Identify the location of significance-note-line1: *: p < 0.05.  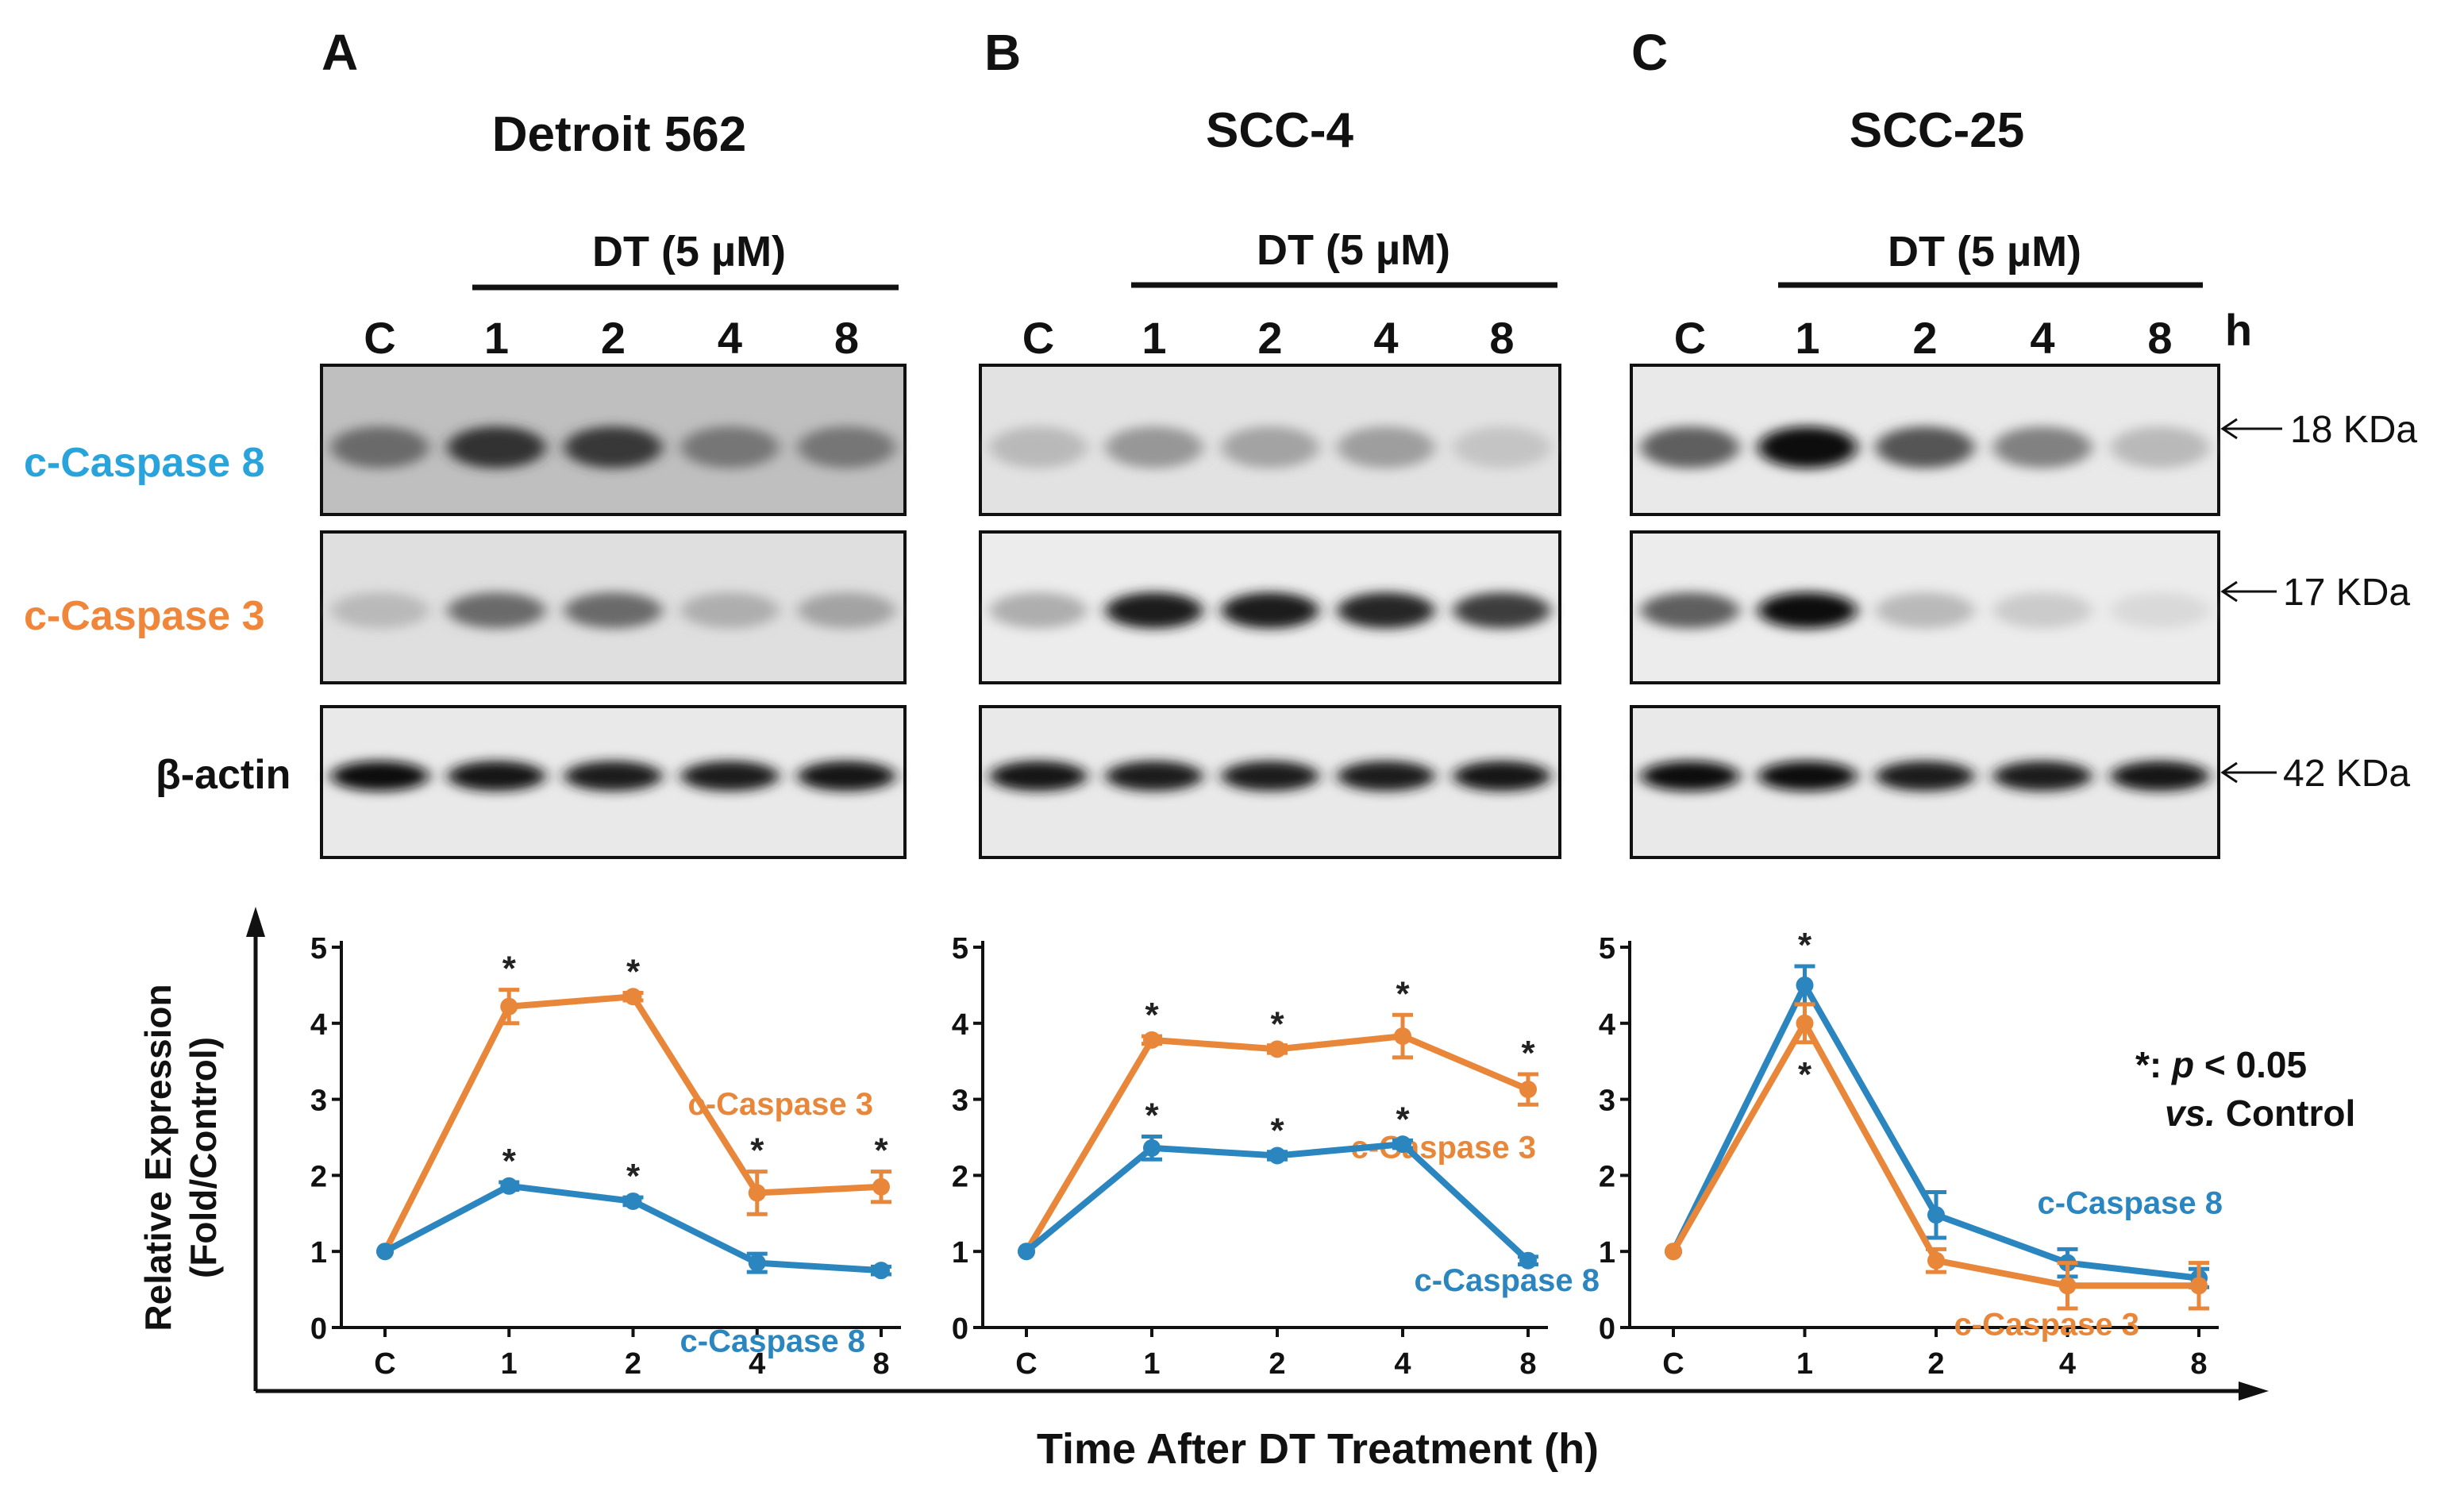
(2221, 1064).